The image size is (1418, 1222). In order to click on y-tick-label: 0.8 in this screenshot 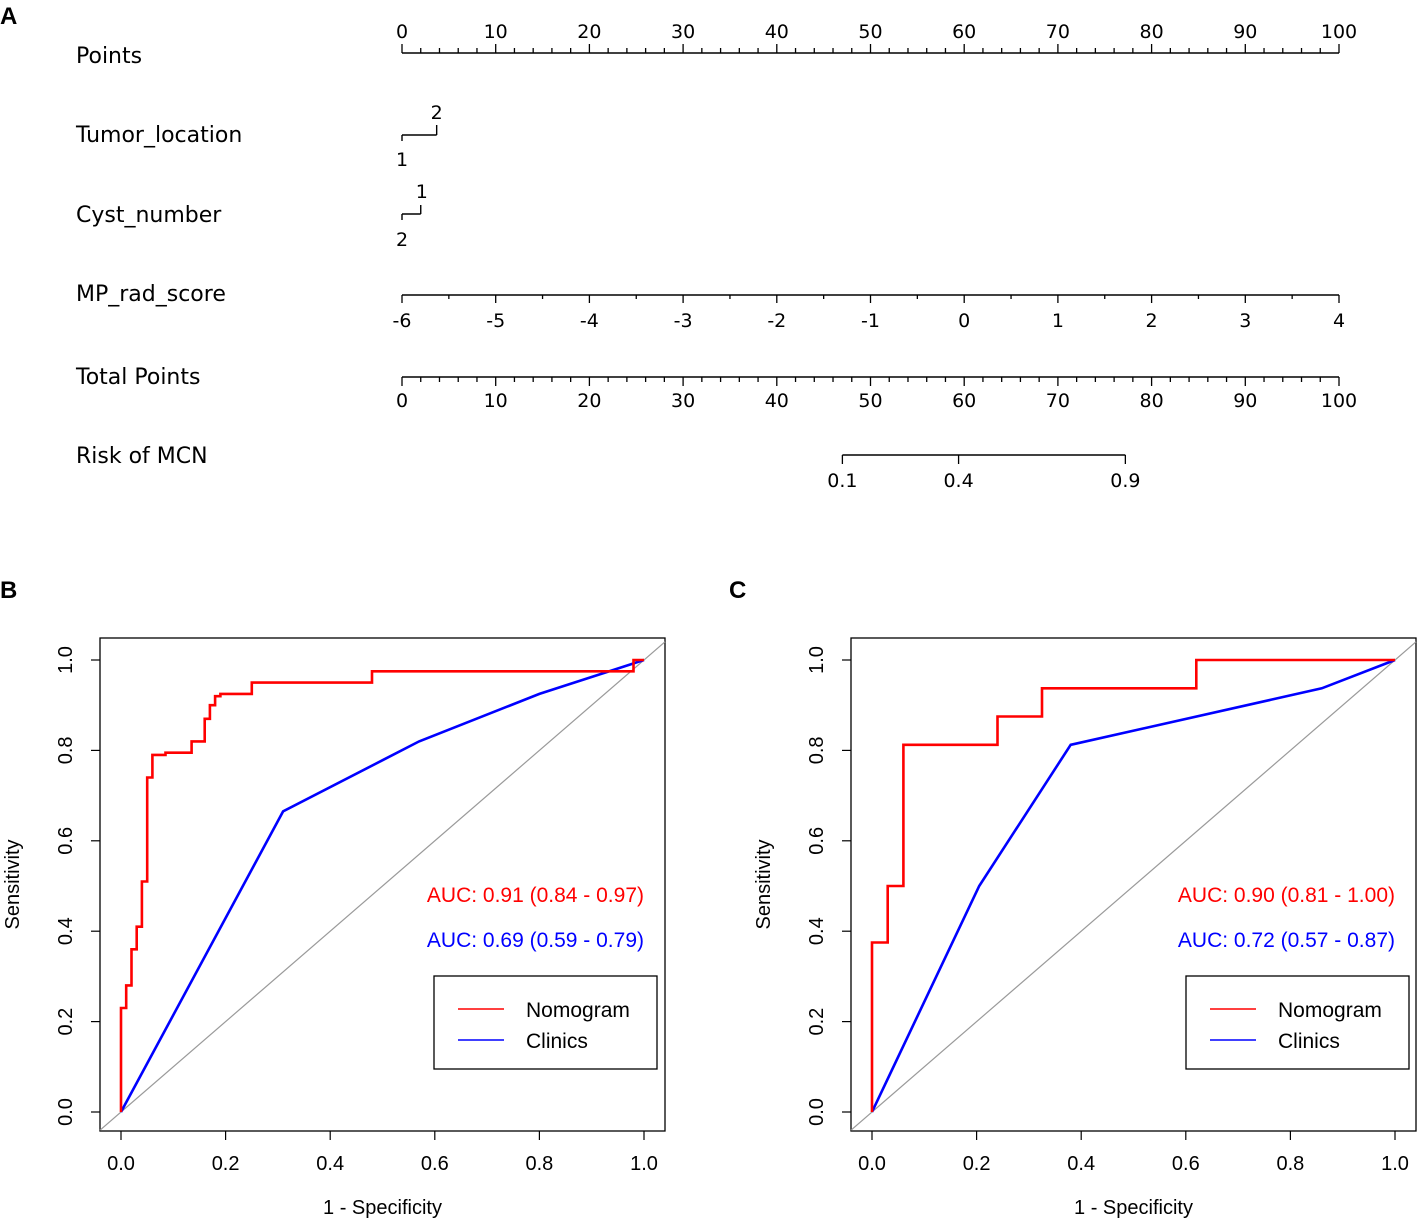, I will do `click(817, 750)`.